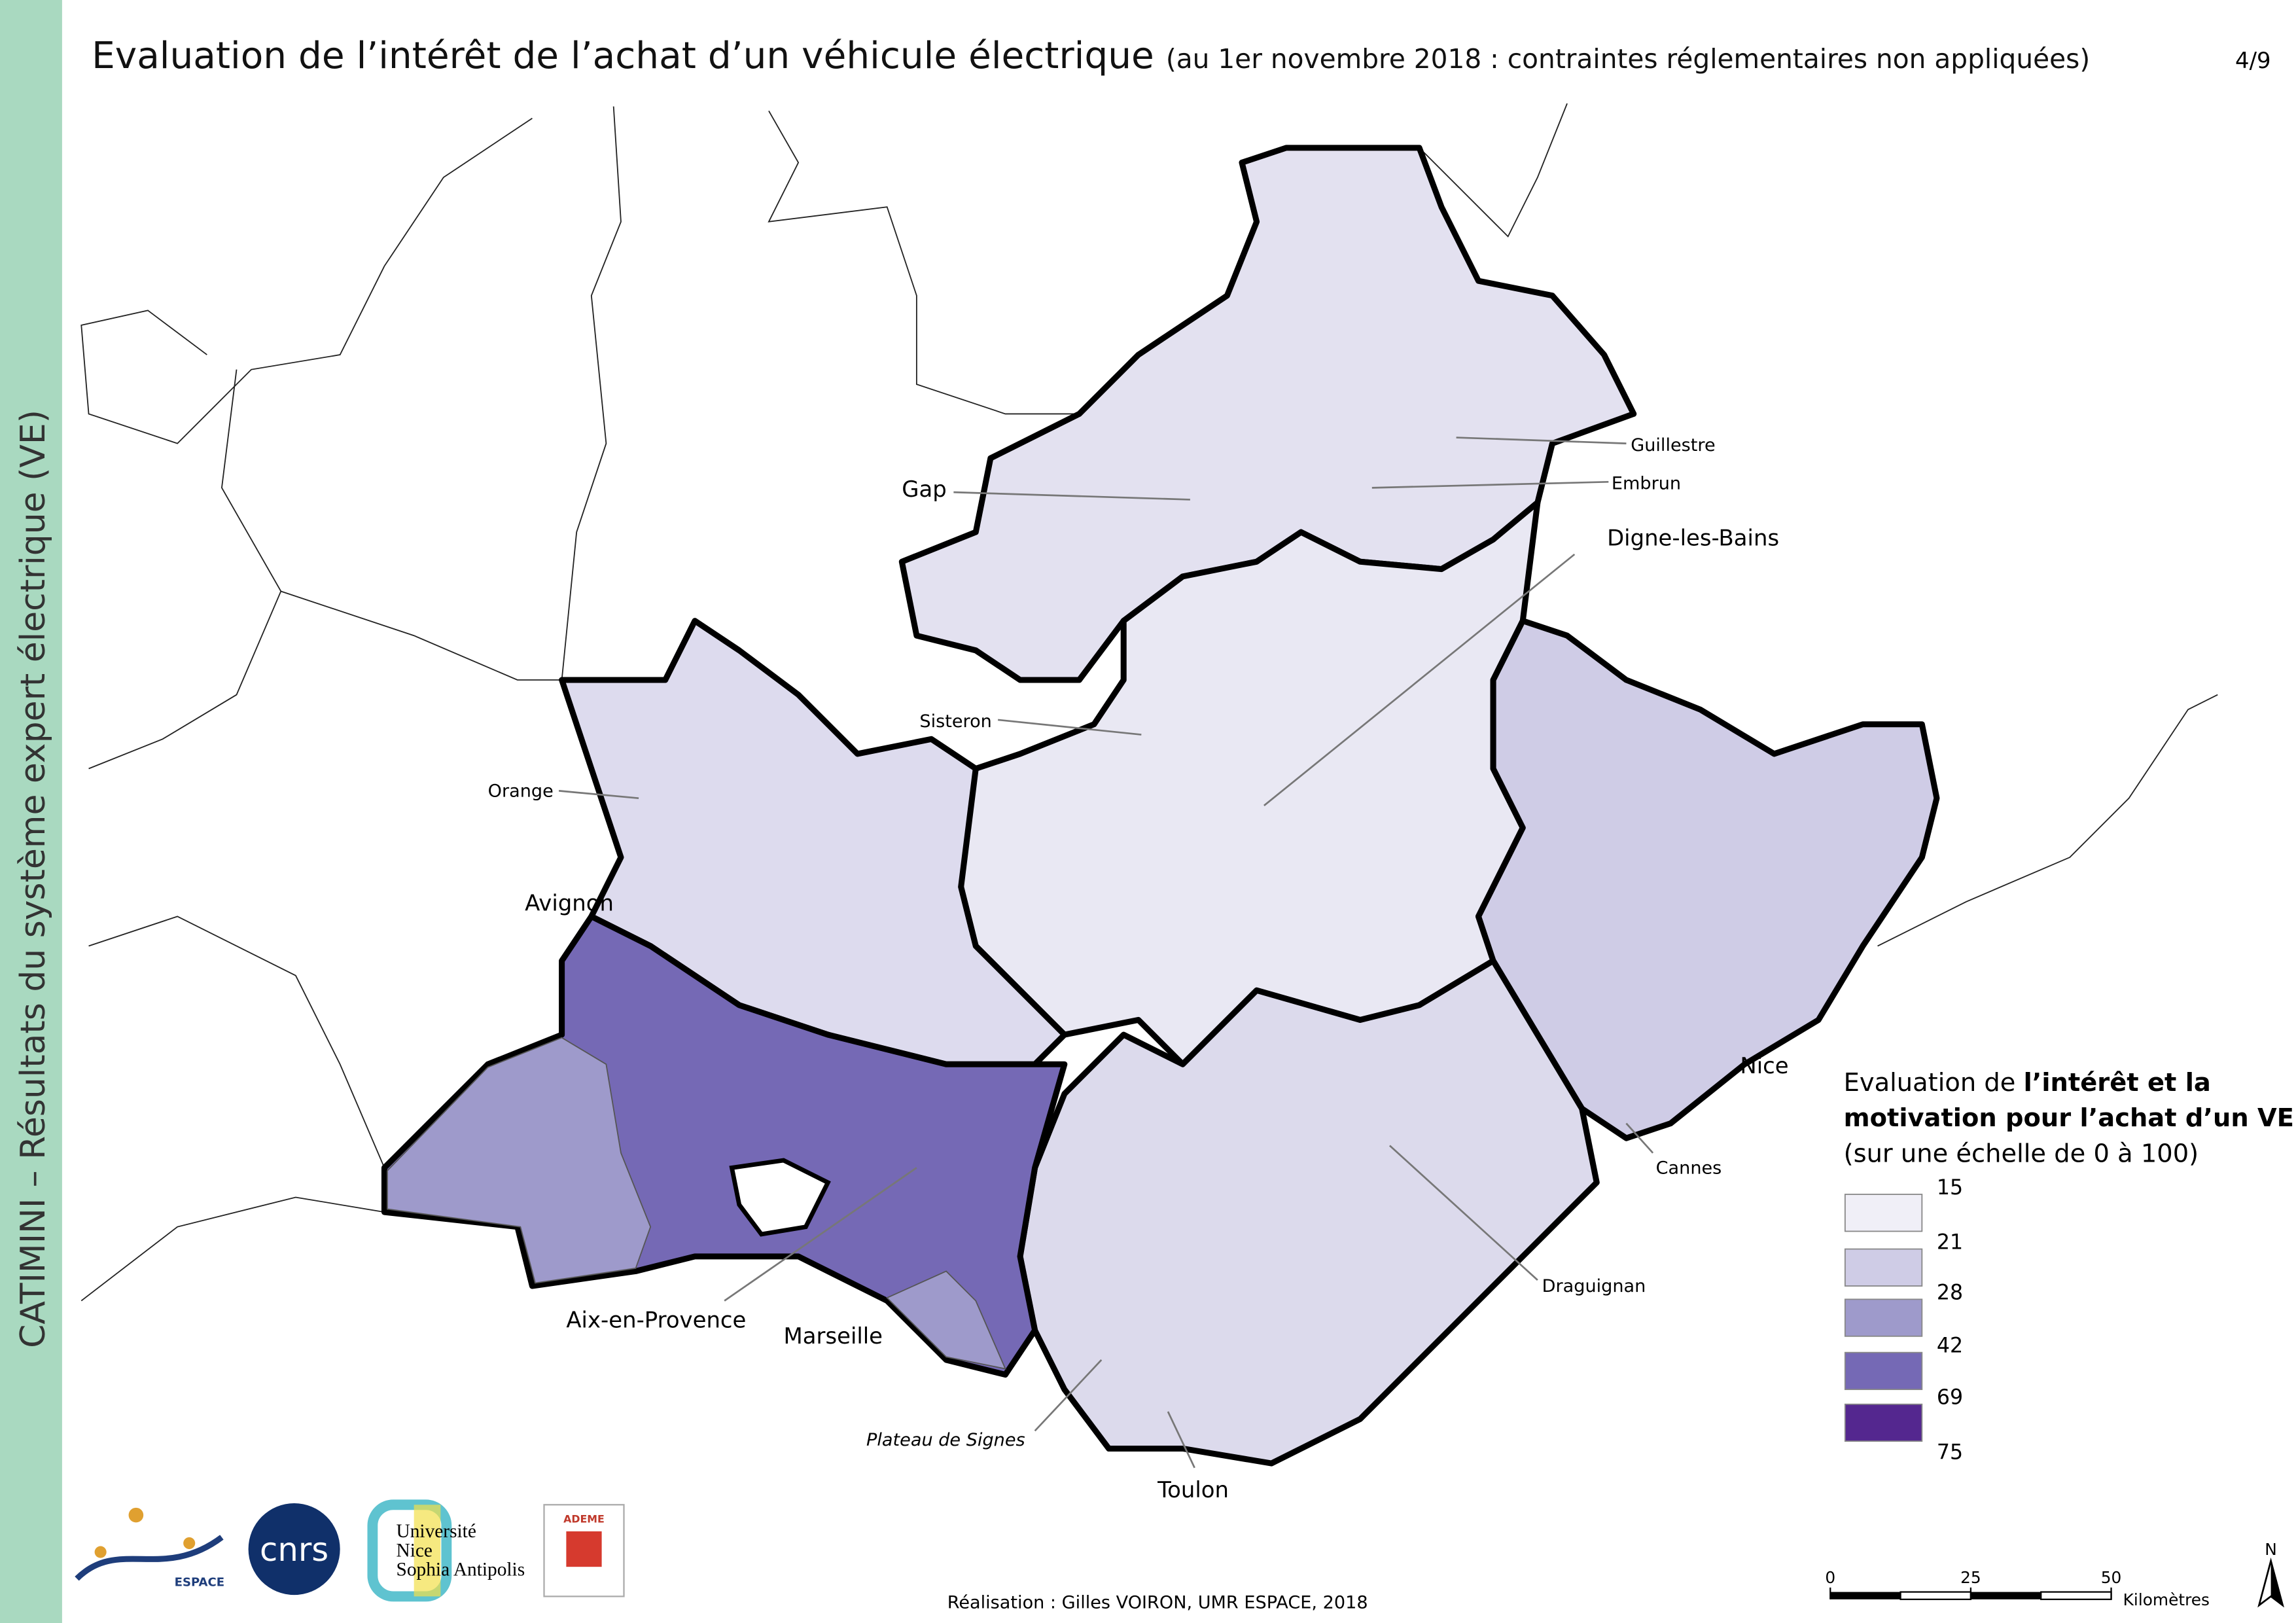 This screenshot has width=2296, height=1623. I want to click on place-label: Orange, so click(521, 791).